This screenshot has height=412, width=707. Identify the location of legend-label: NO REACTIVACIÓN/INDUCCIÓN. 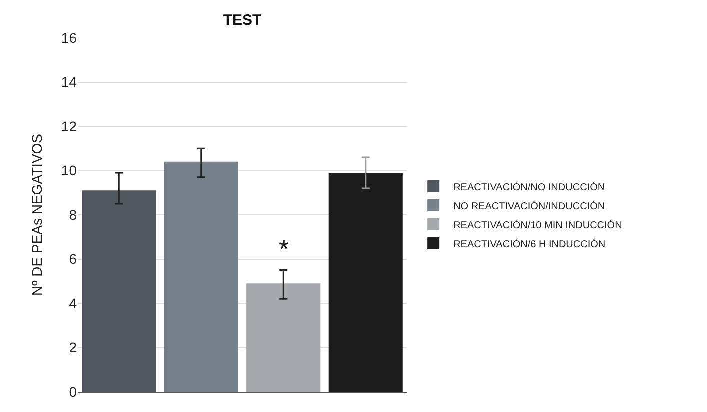
(530, 206).